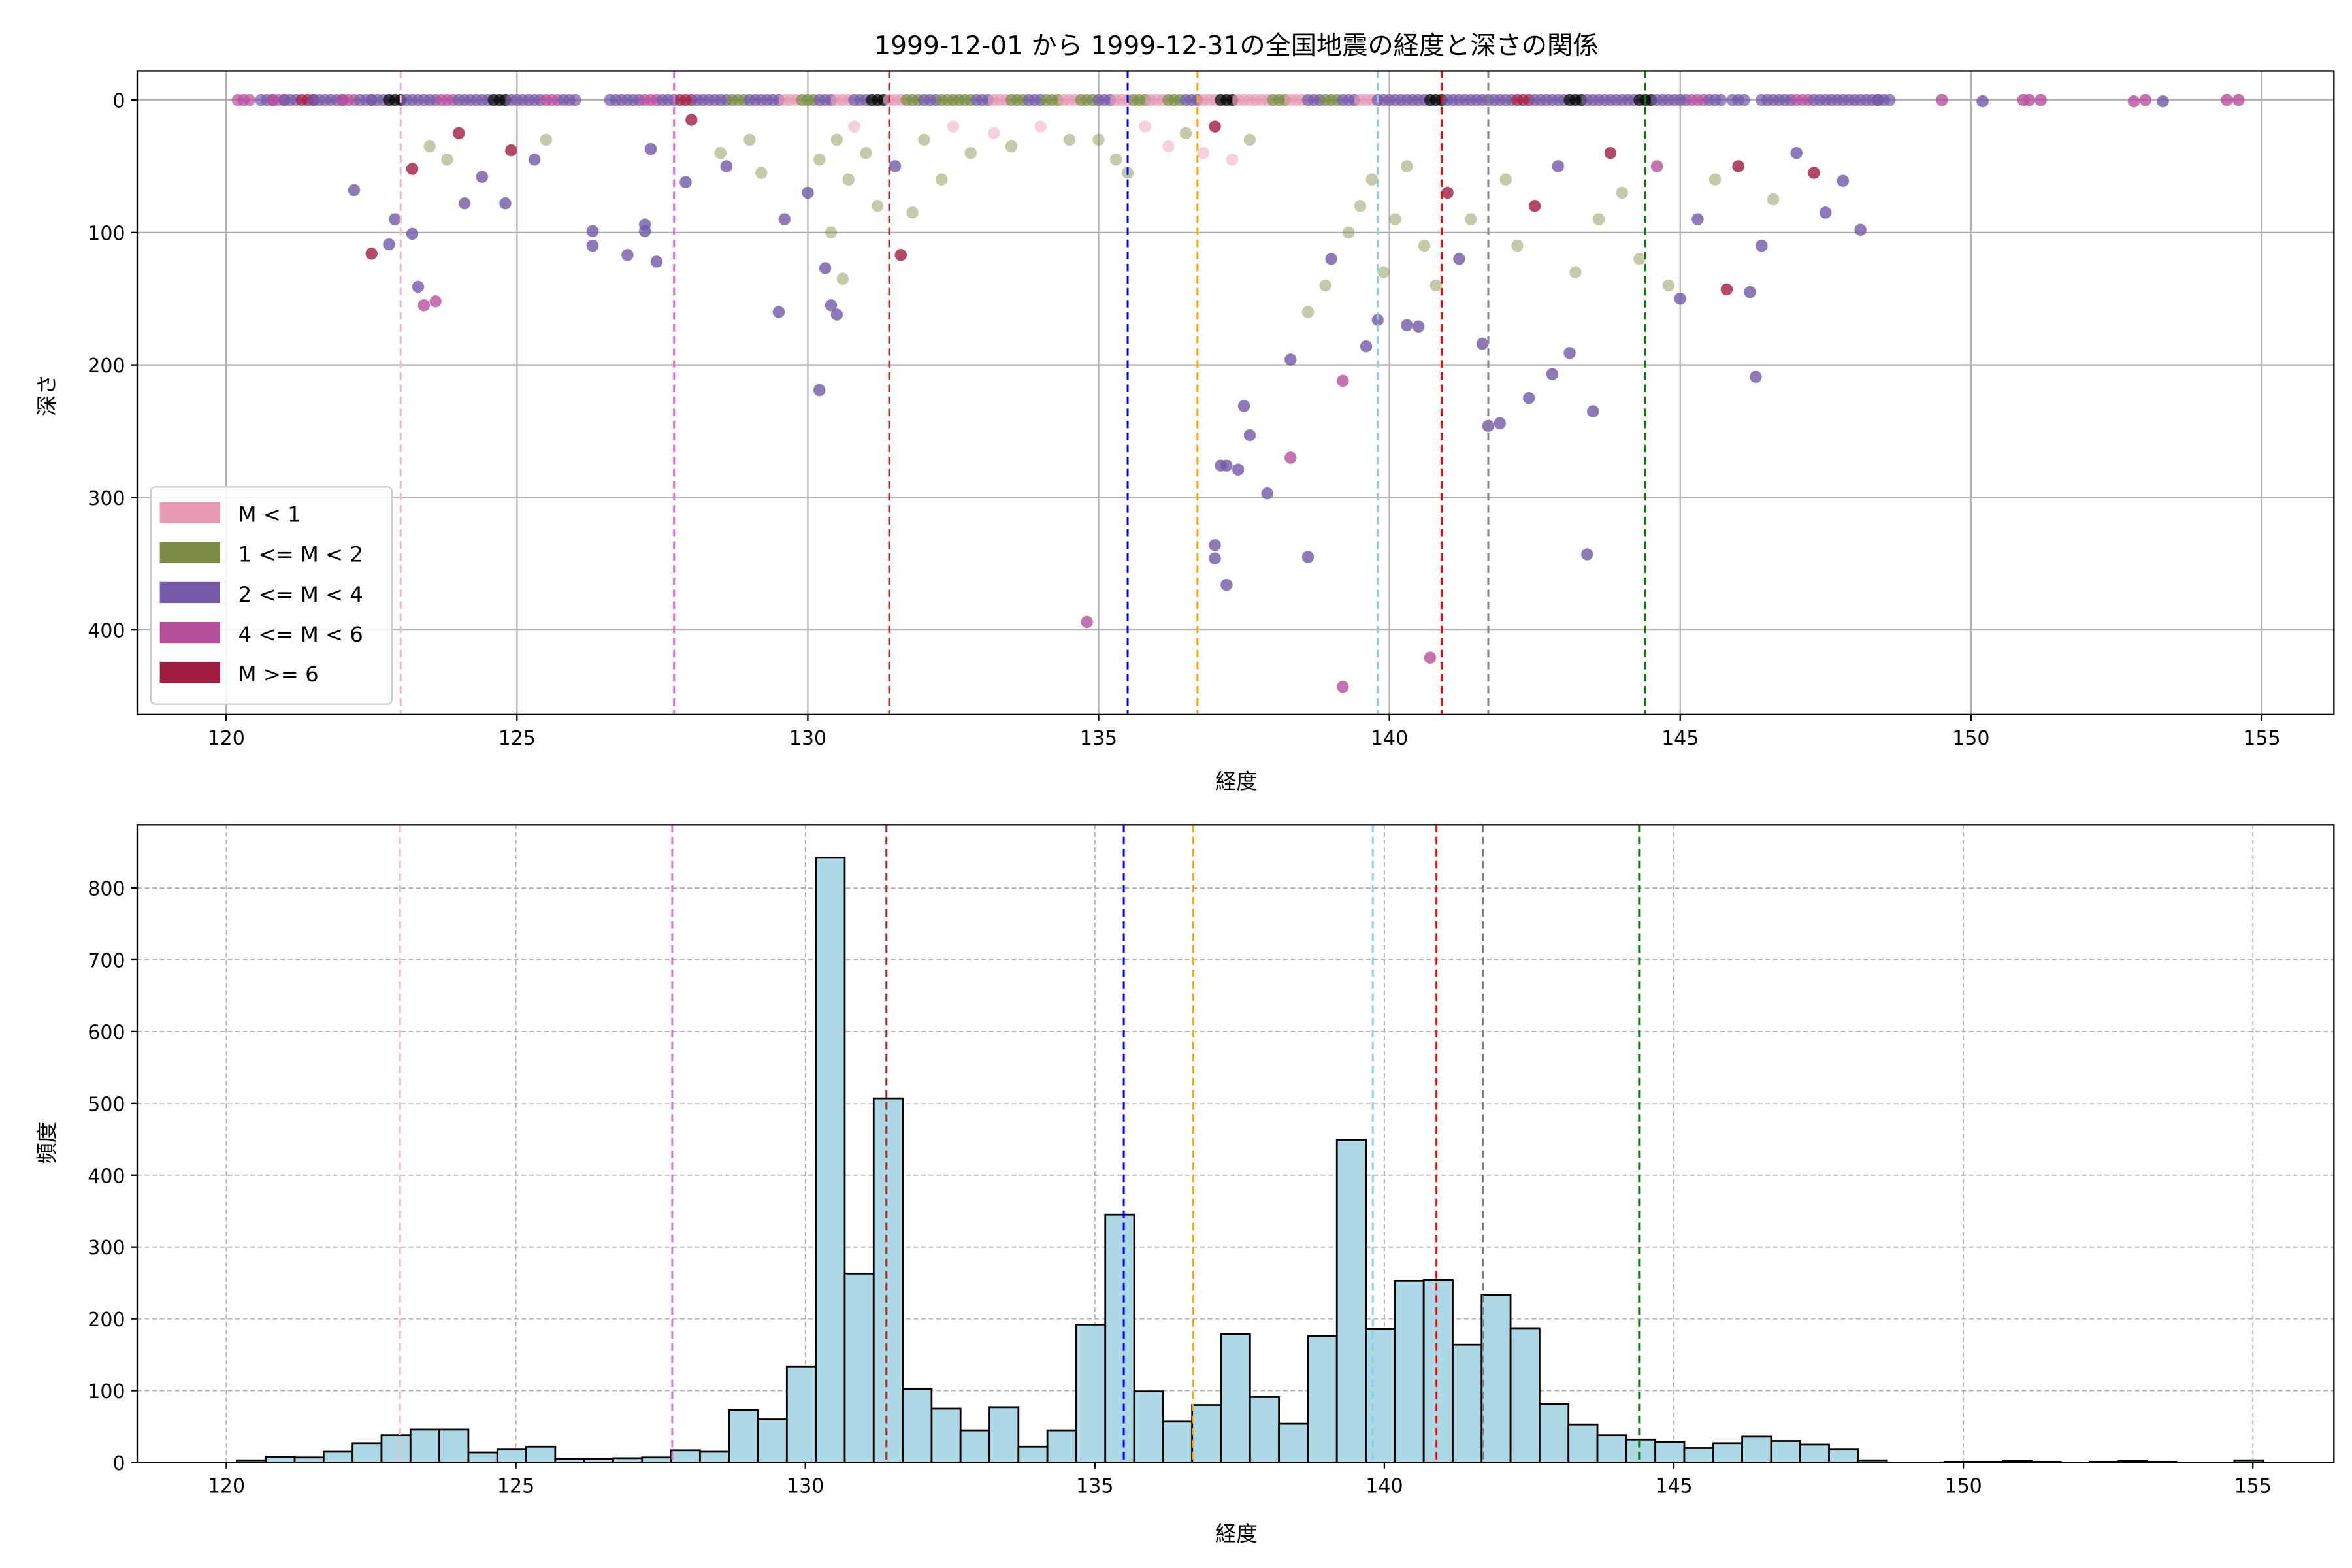 This screenshot has height=1568, width=2352. I want to click on x-tick-label: 135, so click(1094, 1486).